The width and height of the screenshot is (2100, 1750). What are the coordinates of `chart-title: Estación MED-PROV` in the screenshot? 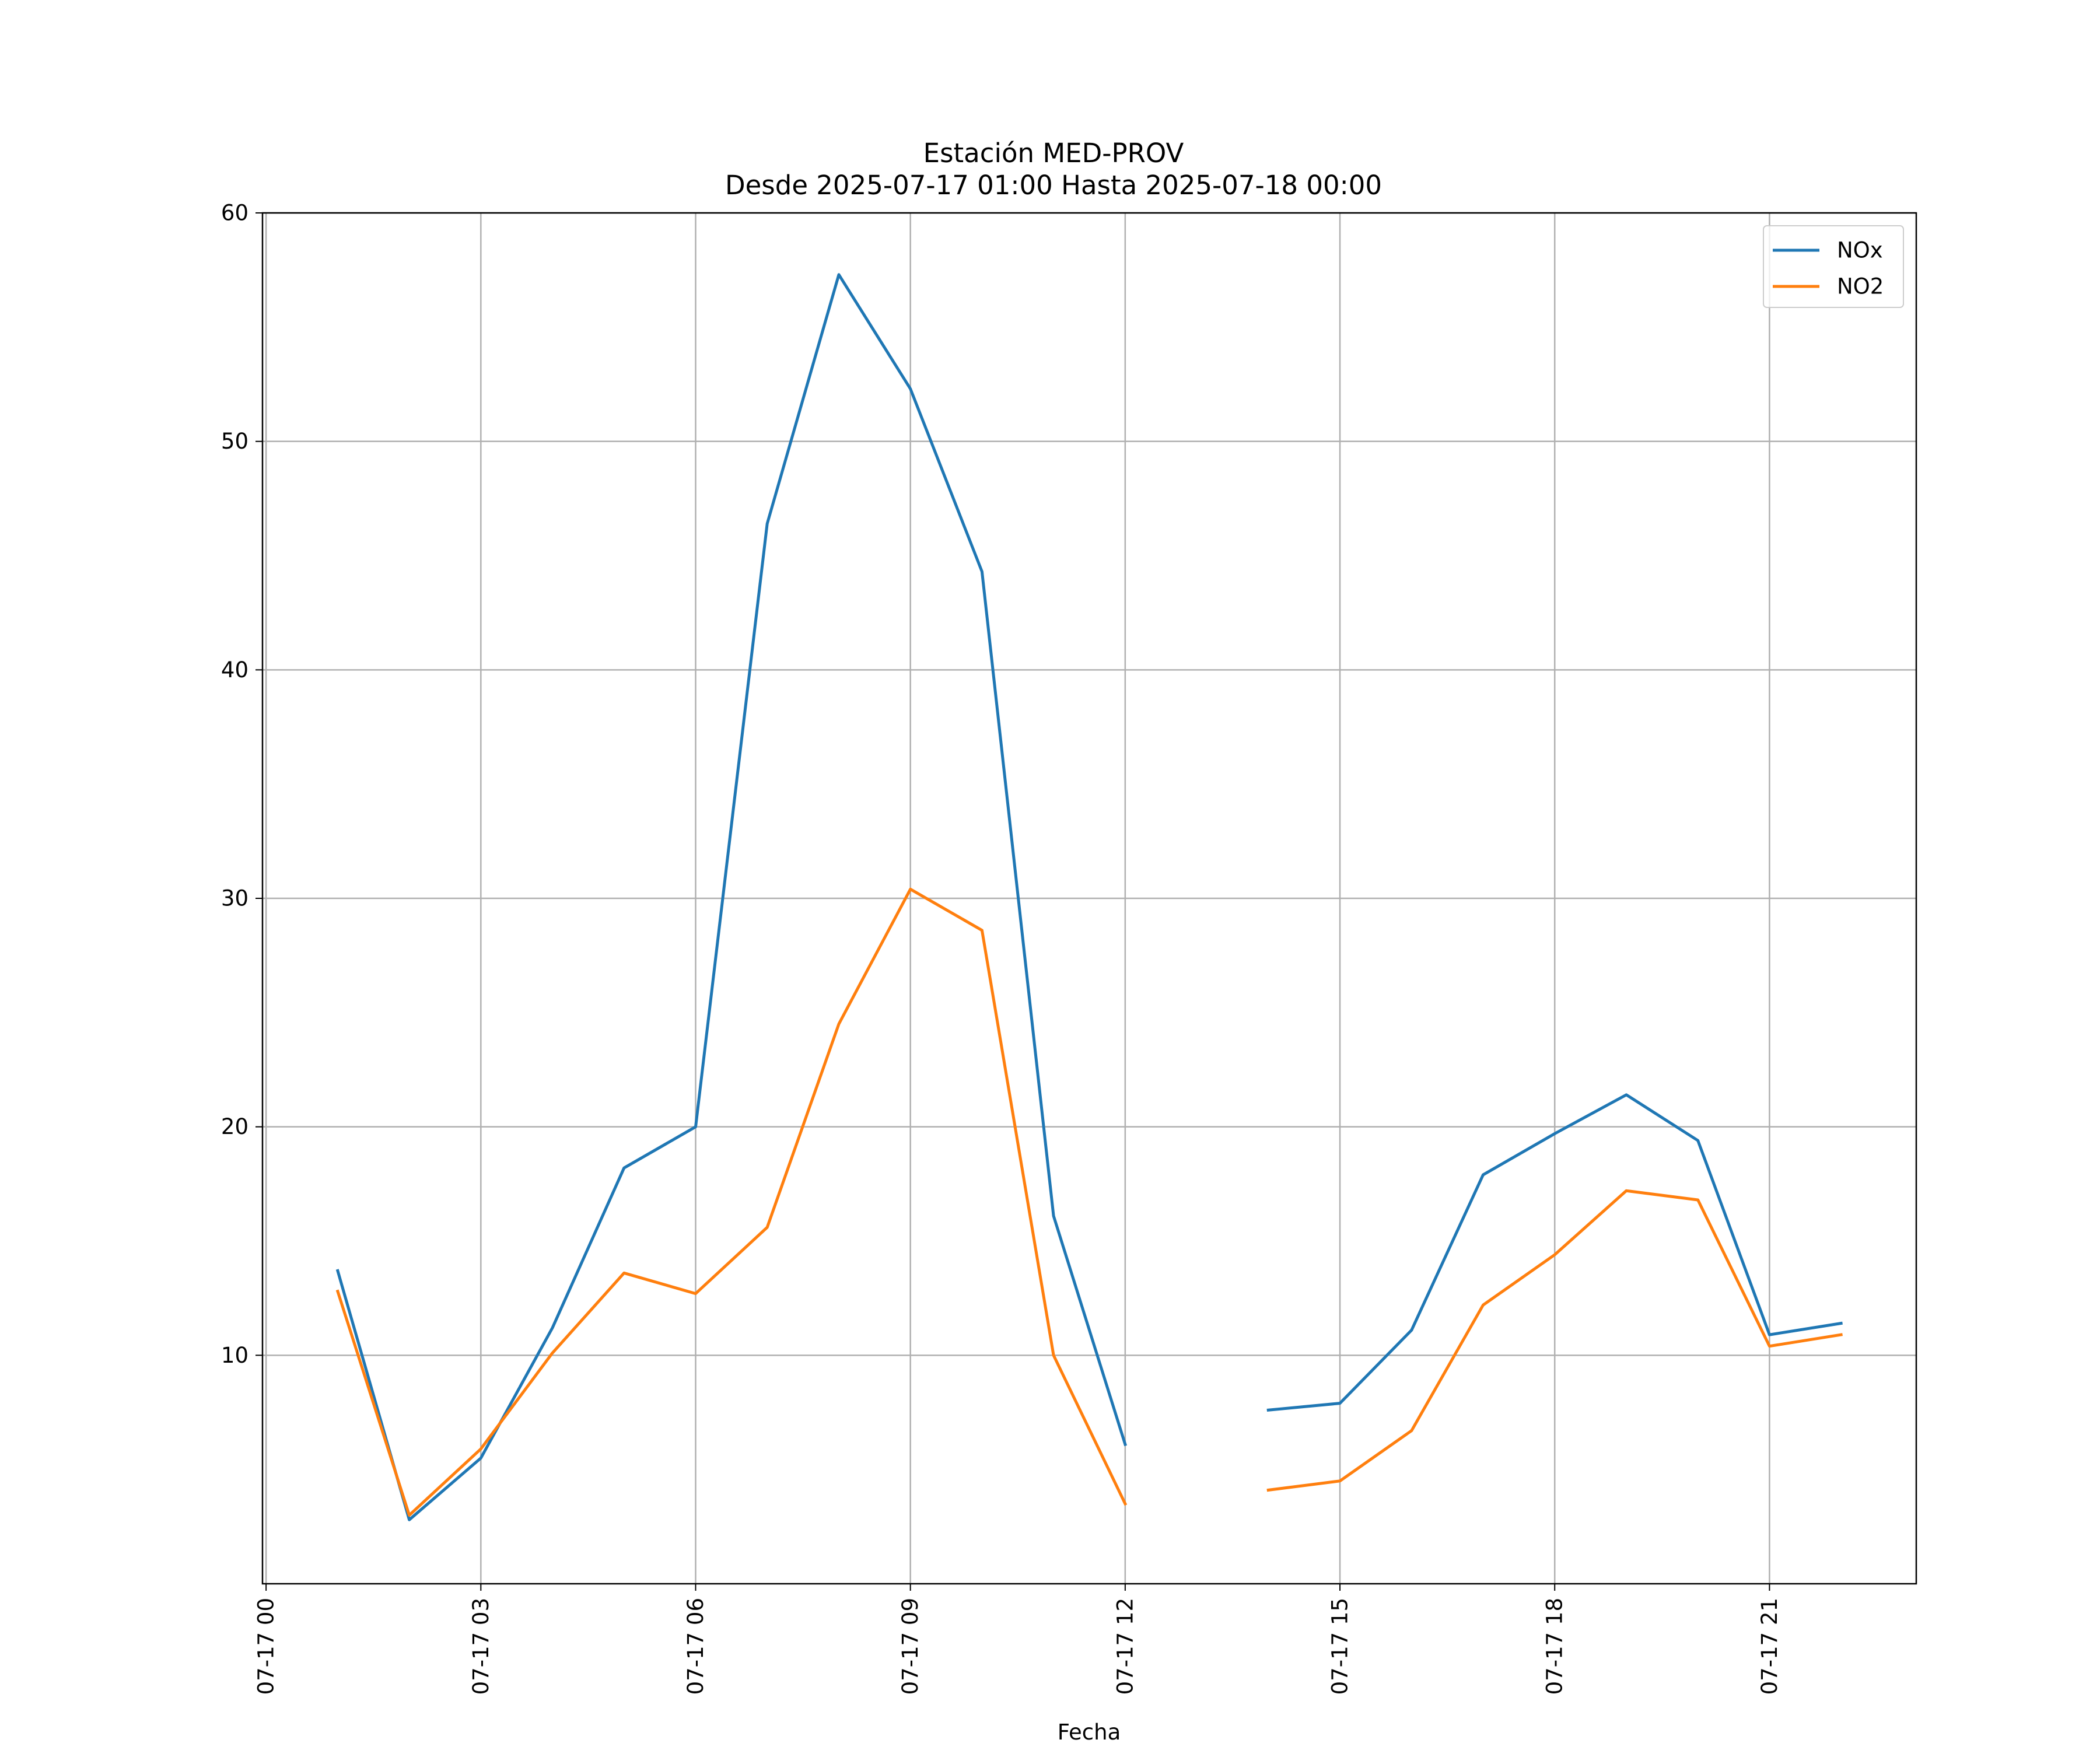 It's located at (1053, 153).